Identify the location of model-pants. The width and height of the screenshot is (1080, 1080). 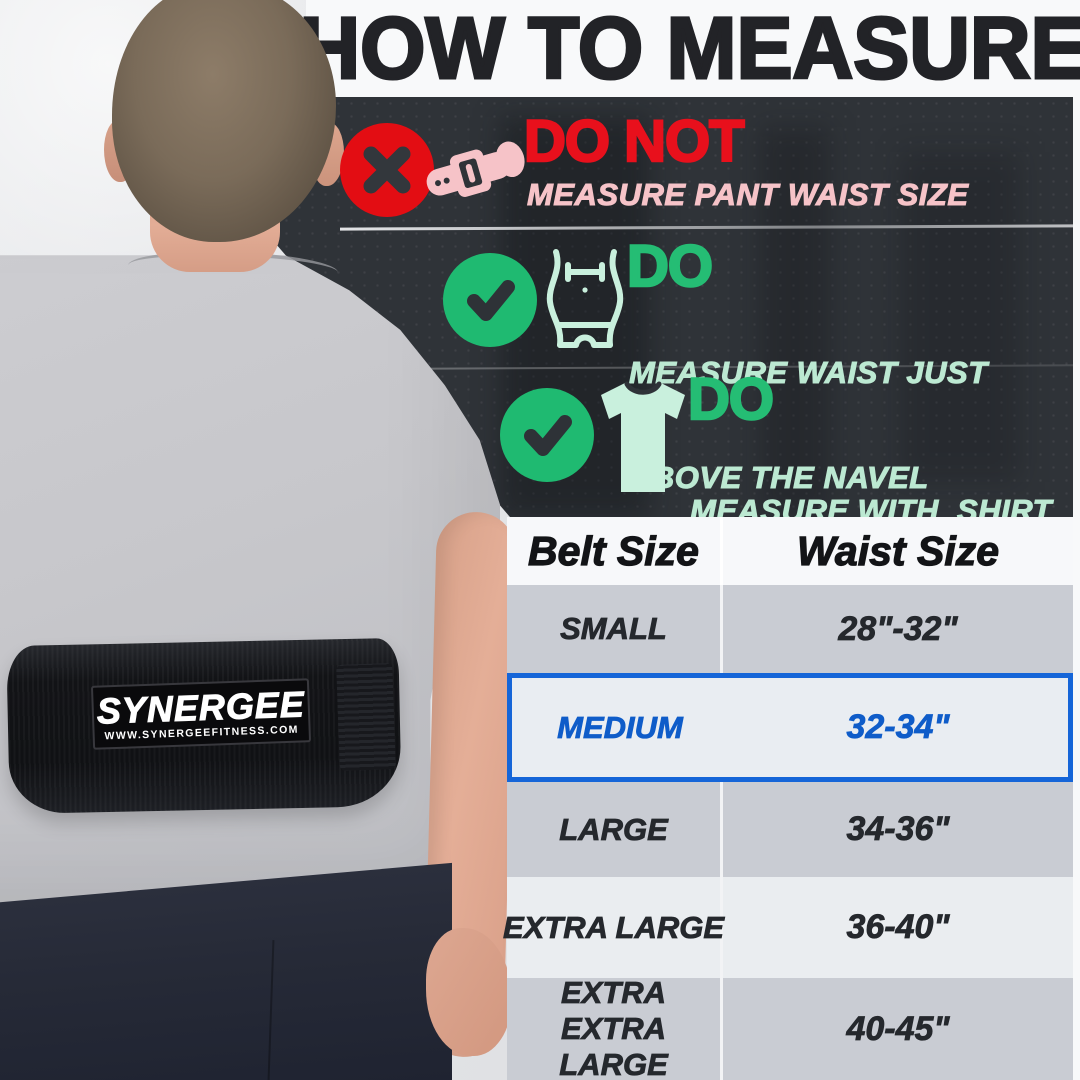
(226, 971).